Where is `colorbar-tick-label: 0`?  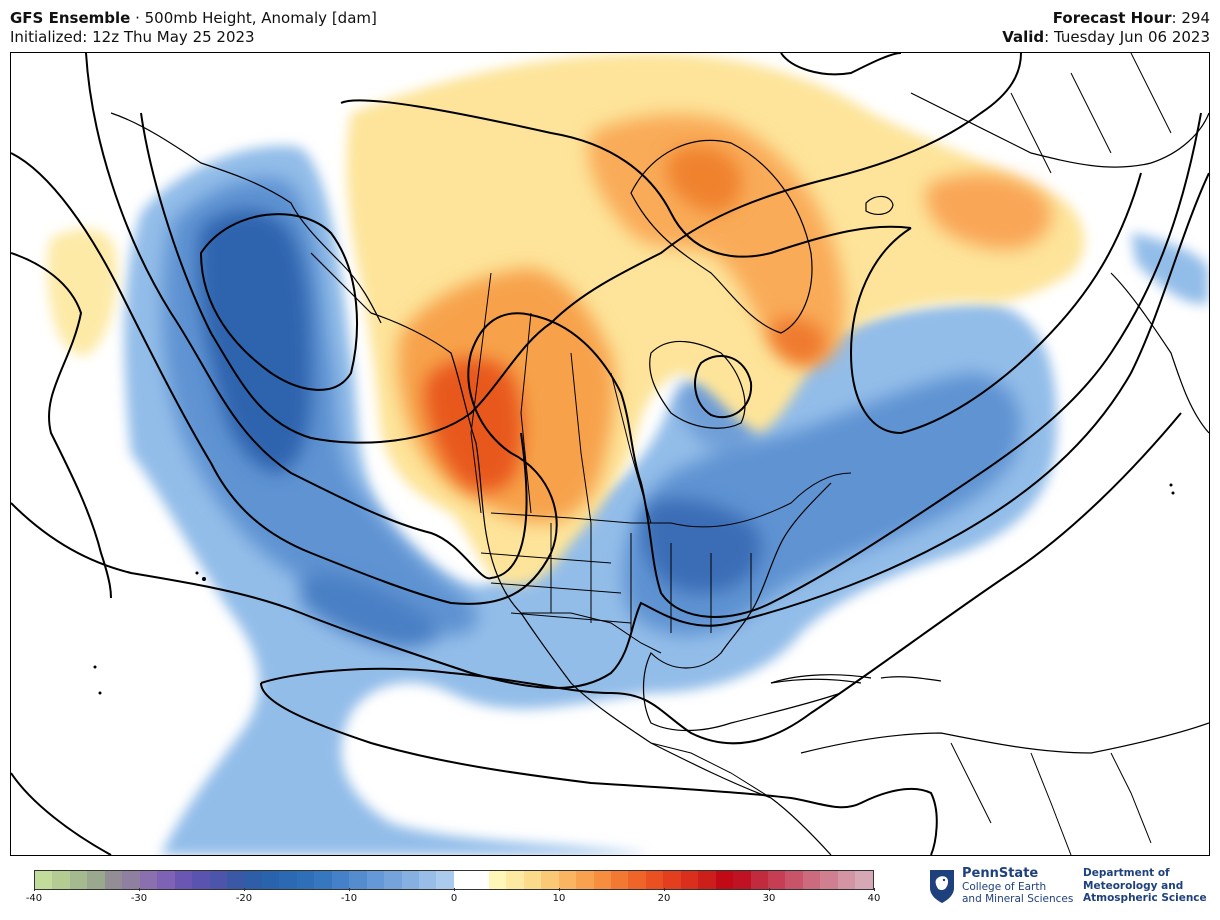
colorbar-tick-label: 0 is located at coordinates (454, 898).